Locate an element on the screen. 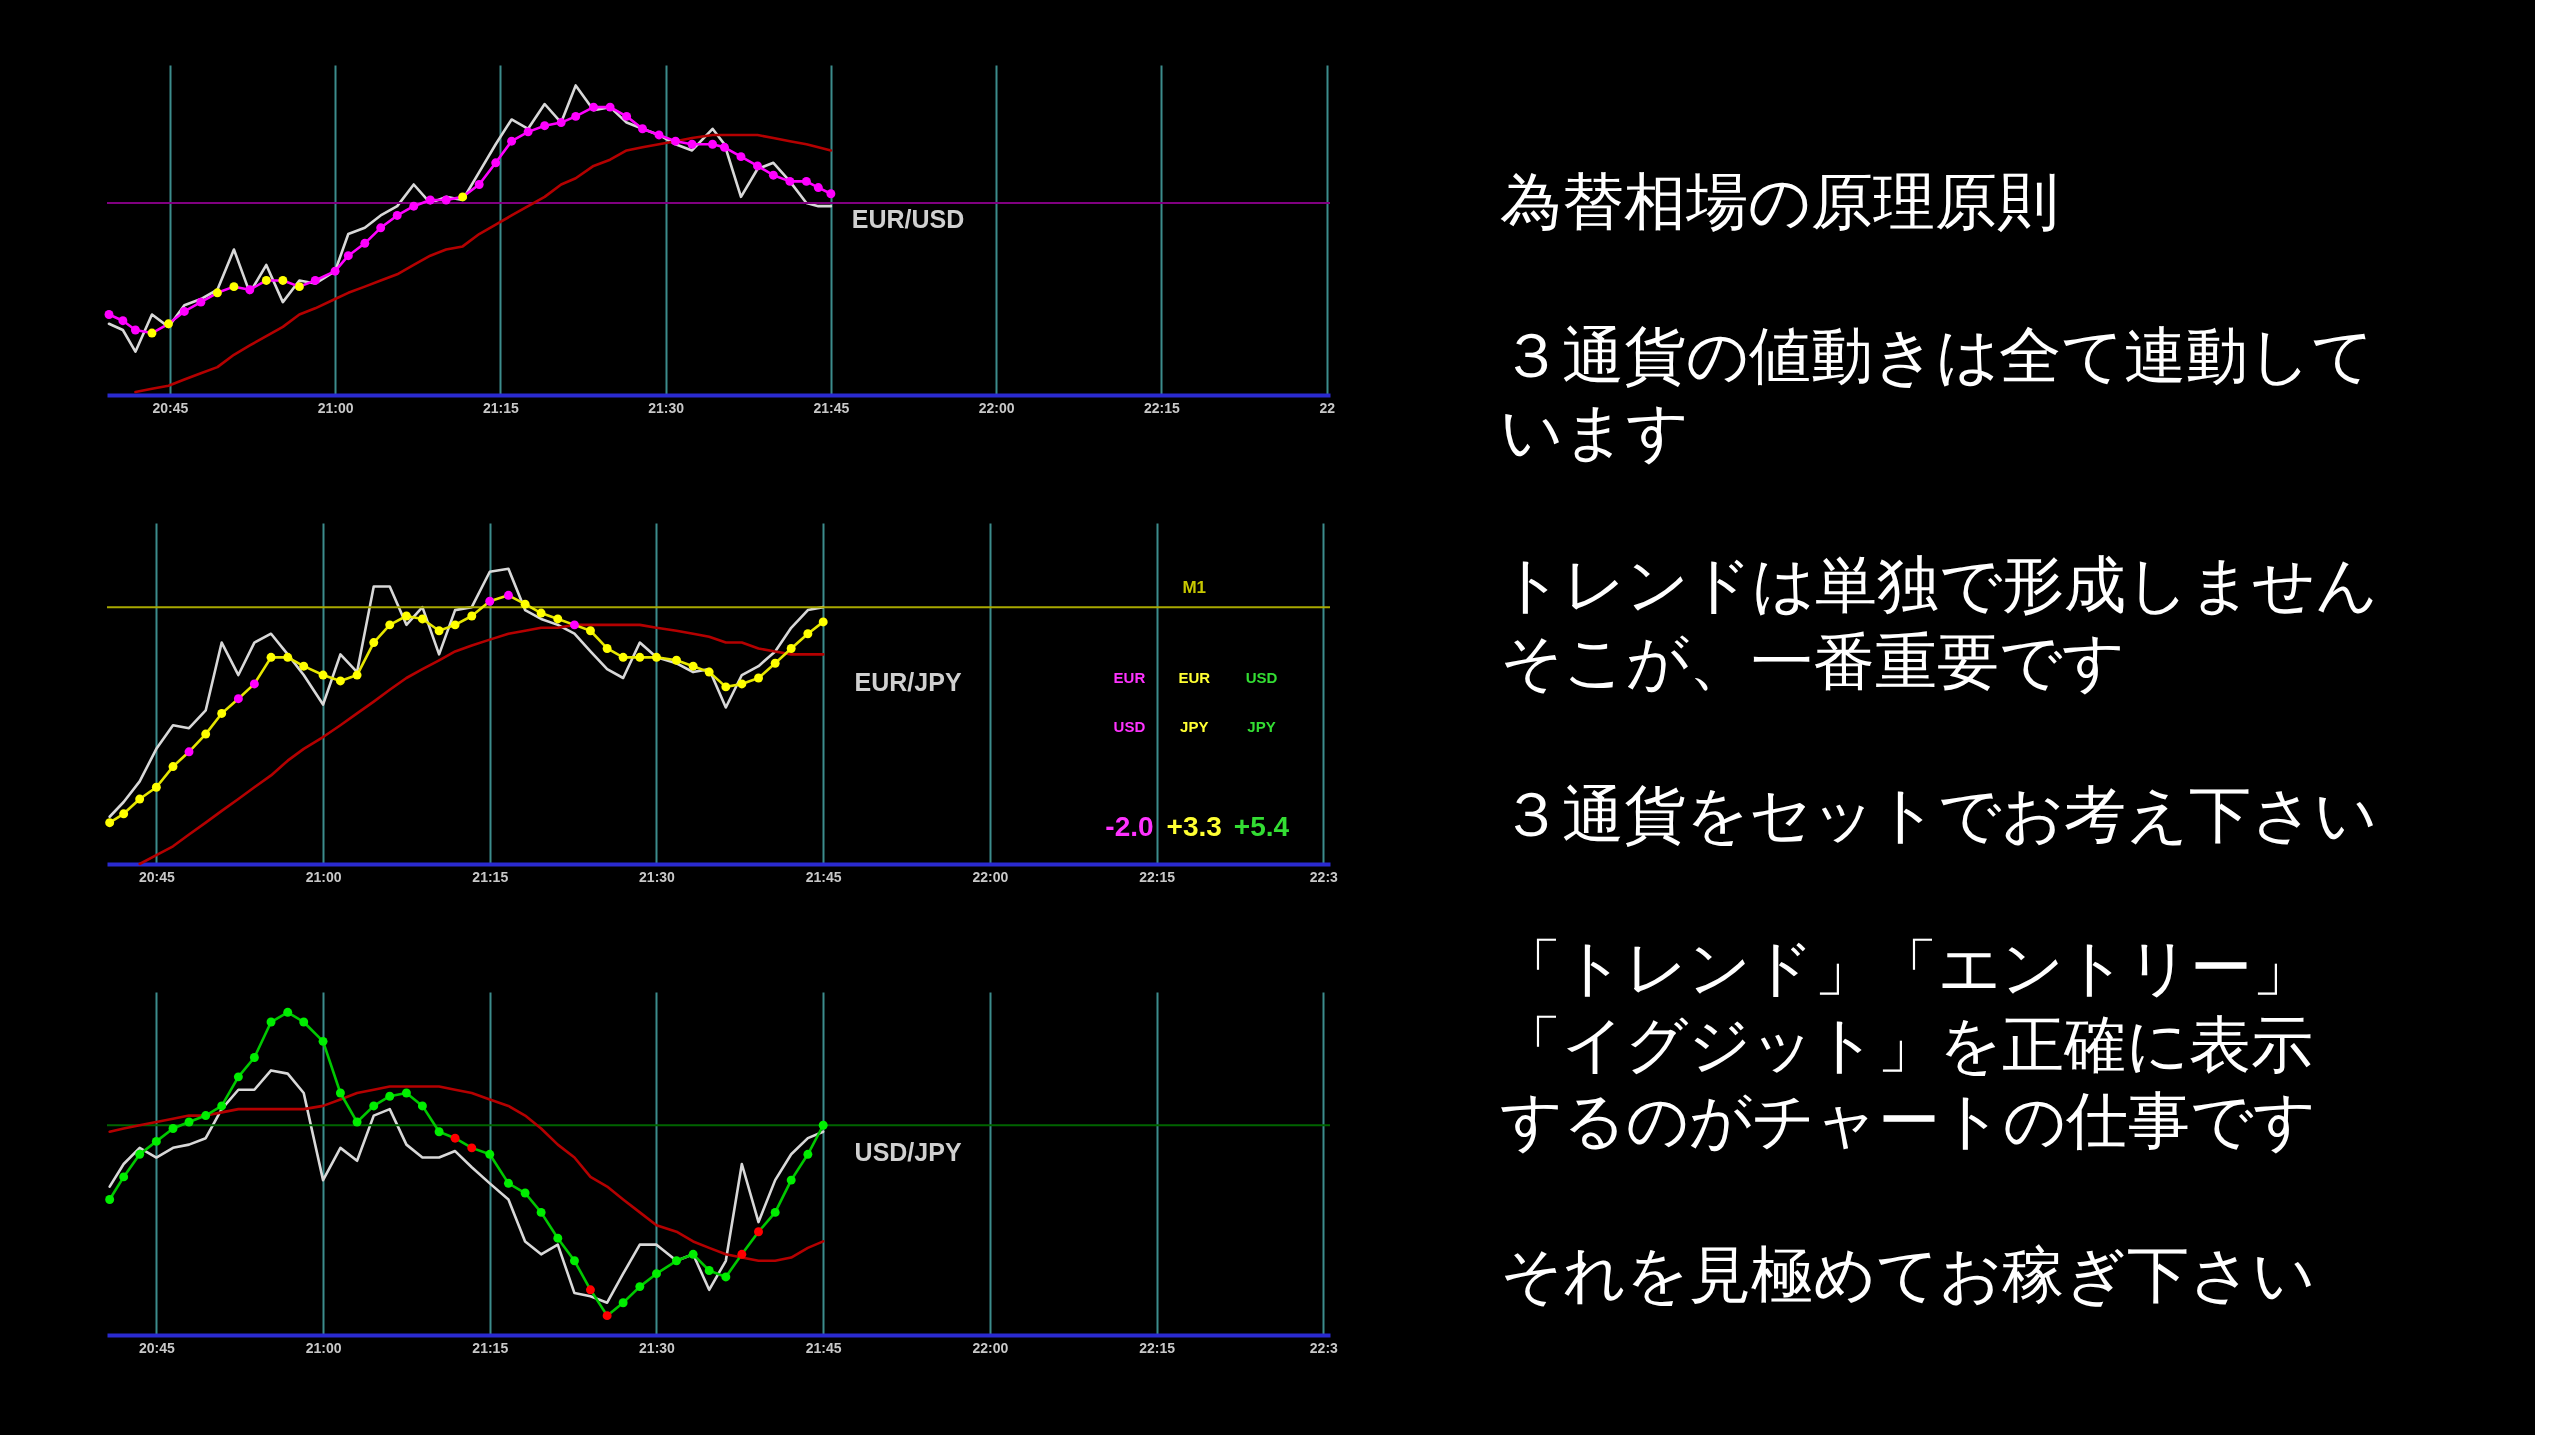 The height and width of the screenshot is (1443, 2560). annotation: +3.3 is located at coordinates (1194, 826).